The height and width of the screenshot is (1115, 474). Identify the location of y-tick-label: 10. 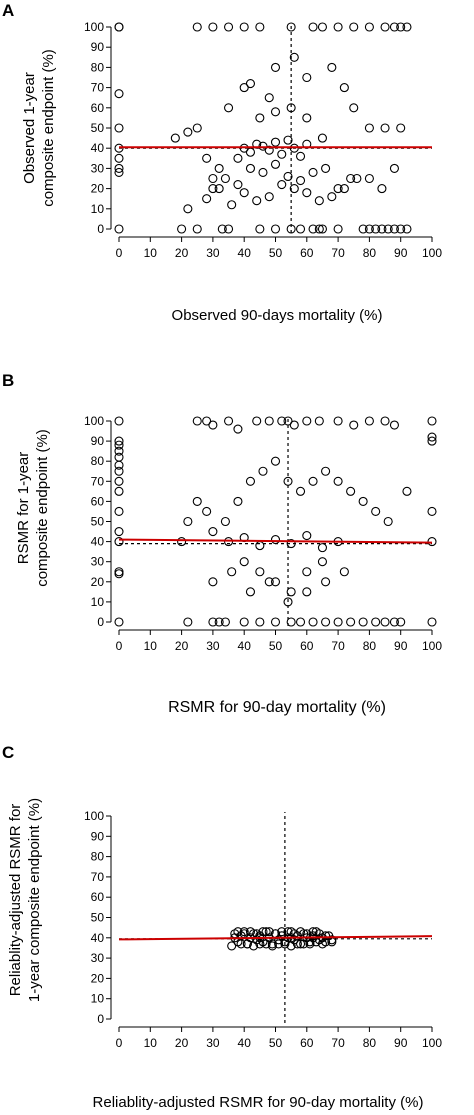
(98, 209).